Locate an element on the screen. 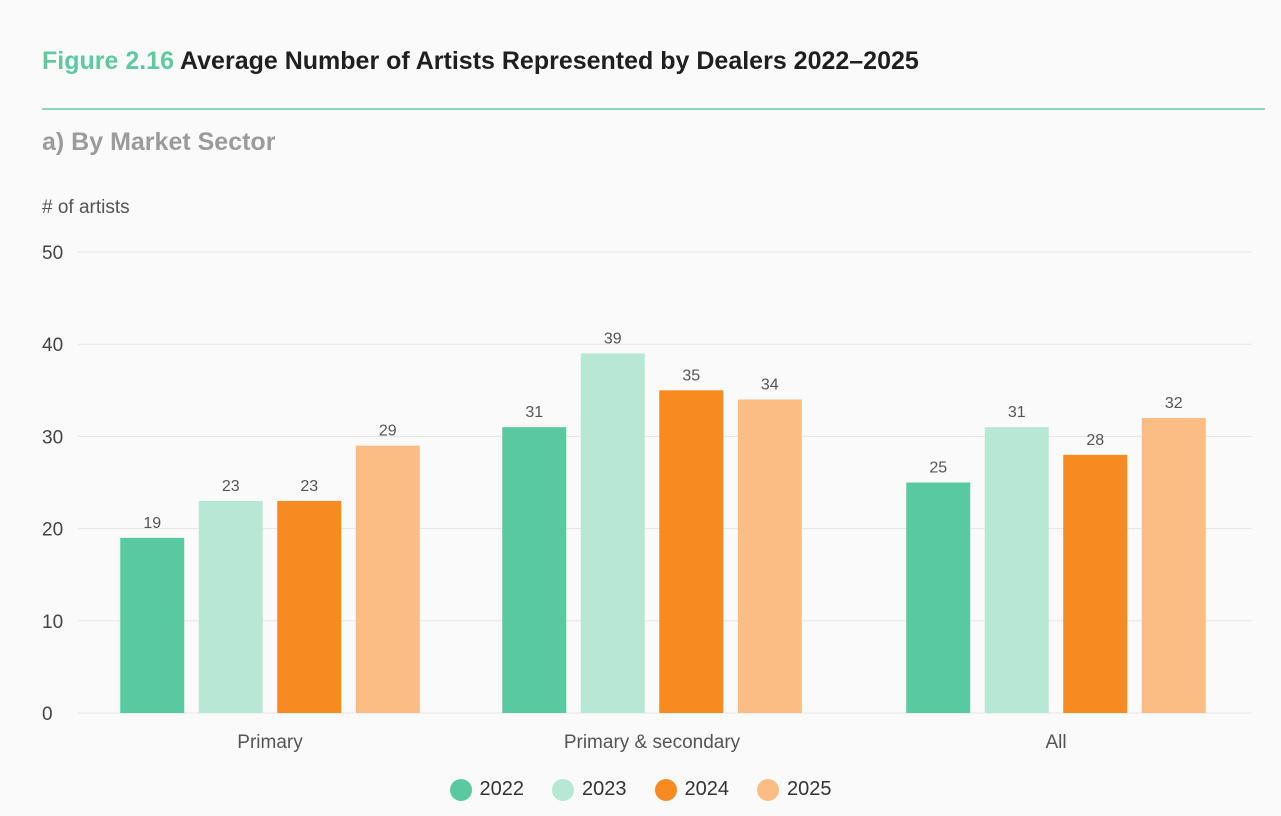 This screenshot has height=816, width=1281. y-tick-label: 50 is located at coordinates (52, 253).